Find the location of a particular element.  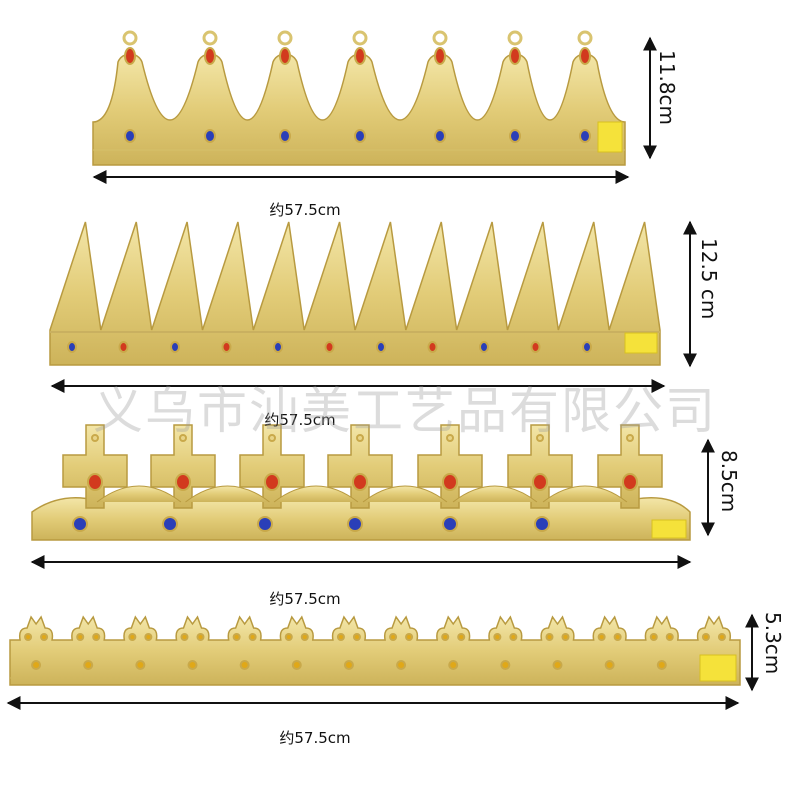

watermark: 义乌市汕美工艺品有限公司 is located at coordinates (405, 411).